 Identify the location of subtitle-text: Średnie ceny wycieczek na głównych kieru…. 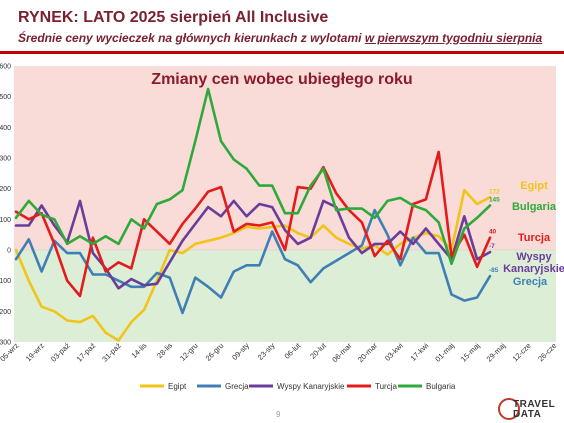
(191, 38).